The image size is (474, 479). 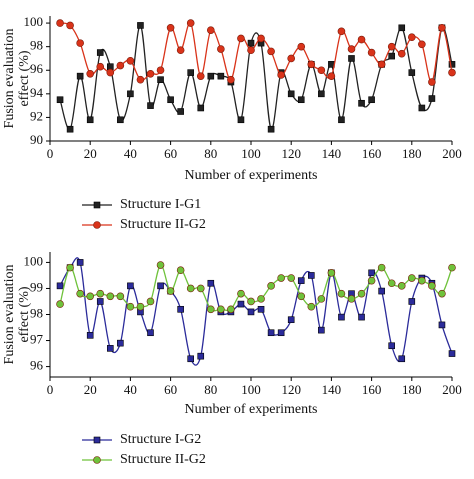 I want to click on x-tick-label: 20, so click(x=90, y=389).